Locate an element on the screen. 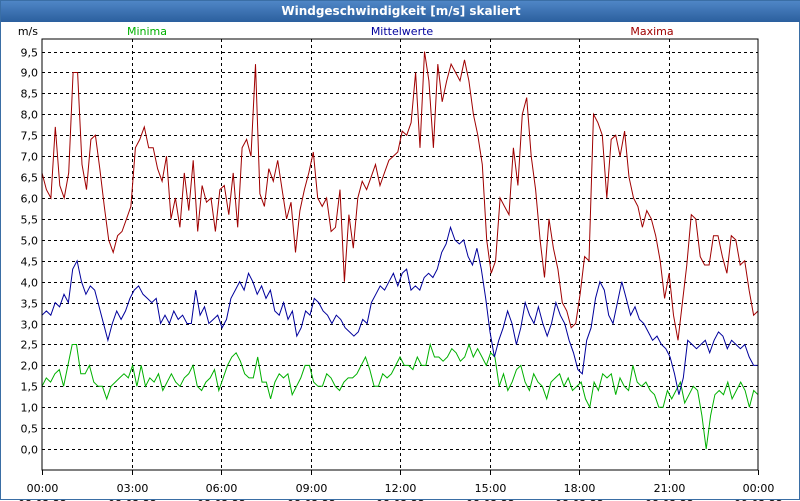 This screenshot has width=800, height=501. x-tick-time: 12:00 is located at coordinates (401, 488).